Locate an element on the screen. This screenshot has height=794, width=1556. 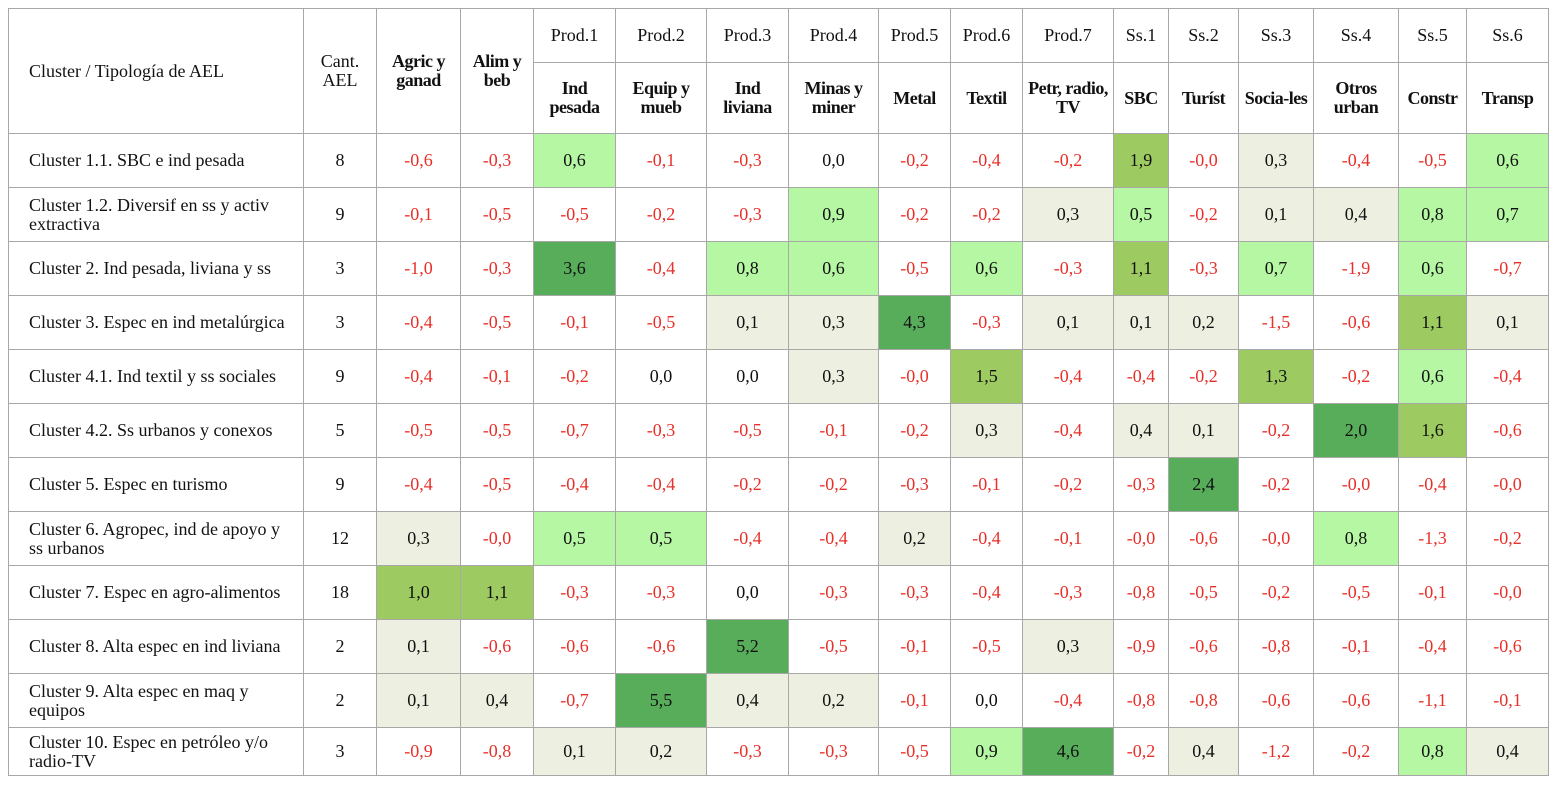
column-header: Transp is located at coordinates (1507, 98).